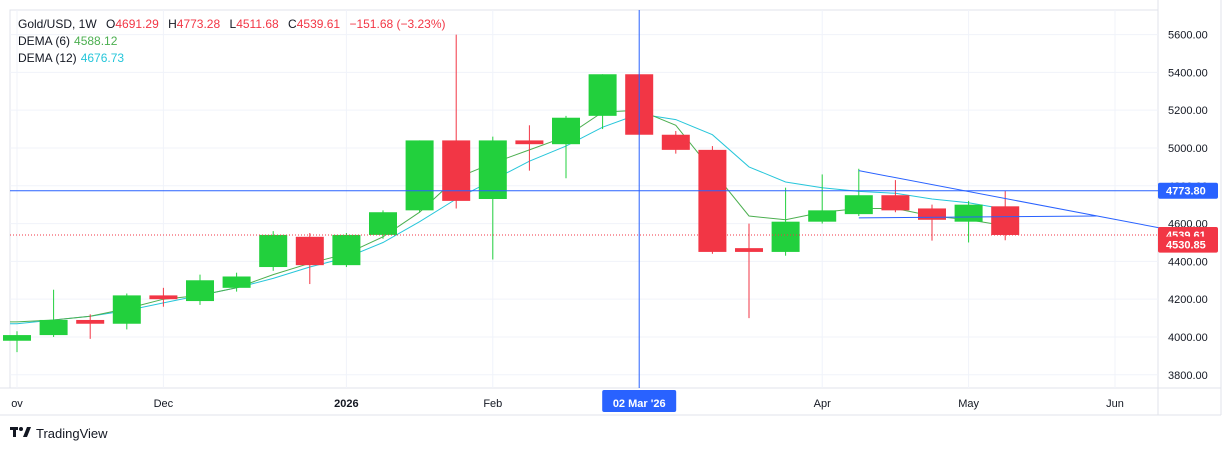 The image size is (1231, 457). I want to click on y-tick-label: 5600.00, so click(1188, 36).